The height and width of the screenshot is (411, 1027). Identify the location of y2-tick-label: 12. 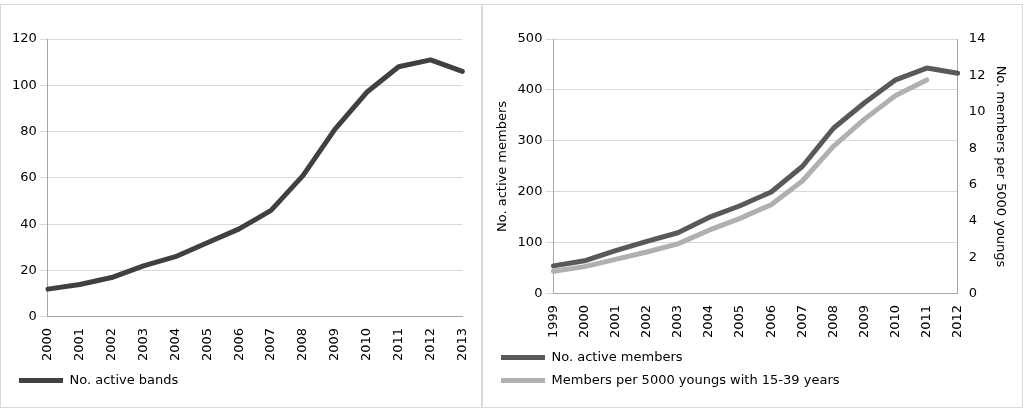
(977, 74).